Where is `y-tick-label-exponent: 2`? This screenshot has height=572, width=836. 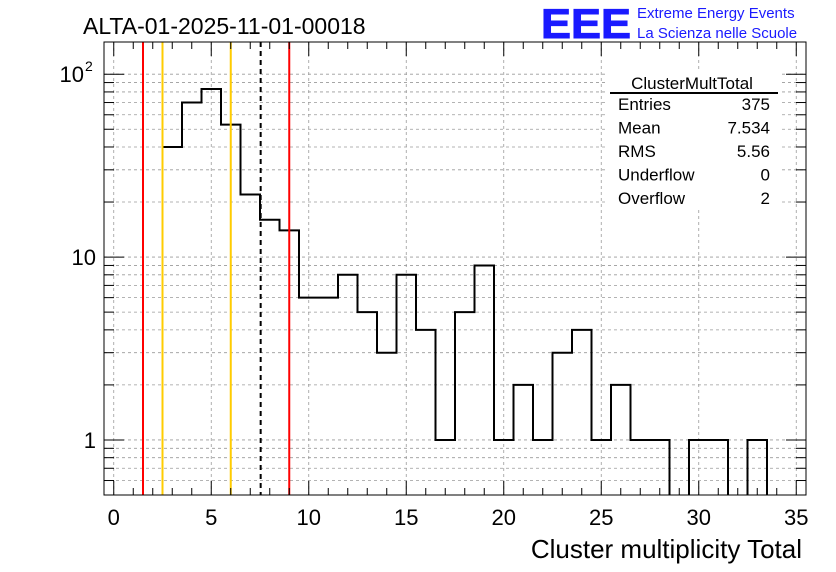 y-tick-label-exponent: 2 is located at coordinates (89, 66).